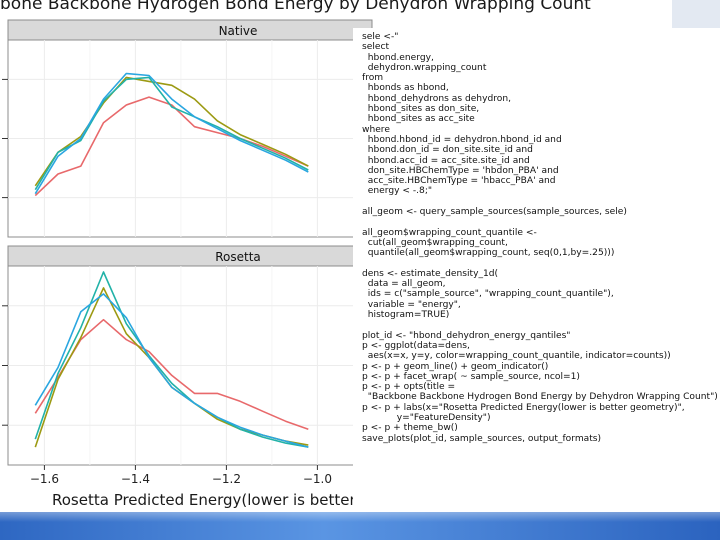 Image resolution: width=720 pixels, height=540 pixels. I want to click on code-line: where, so click(376, 129).